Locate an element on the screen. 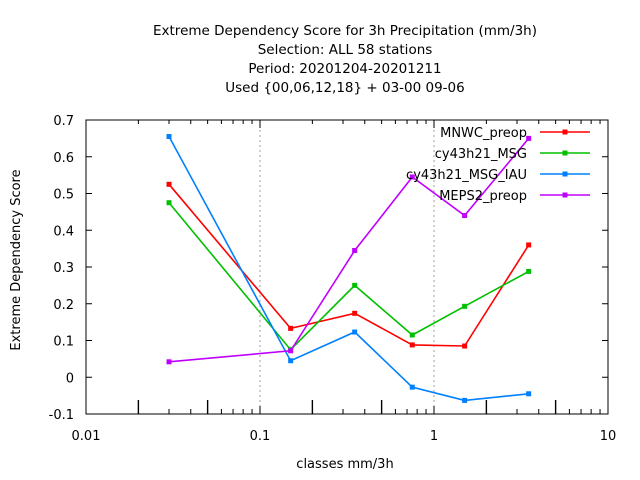 The height and width of the screenshot is (480, 640). y-tick-label: 0.3 is located at coordinates (63, 268).